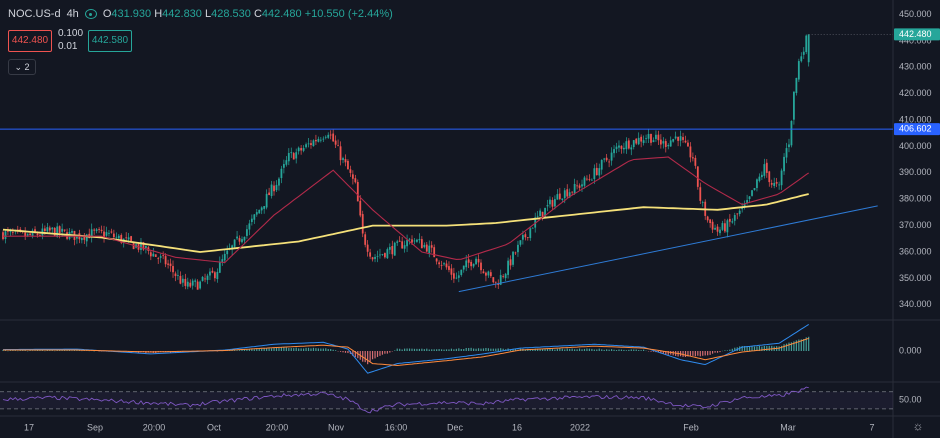  I want to click on high-key: H, so click(158, 14).